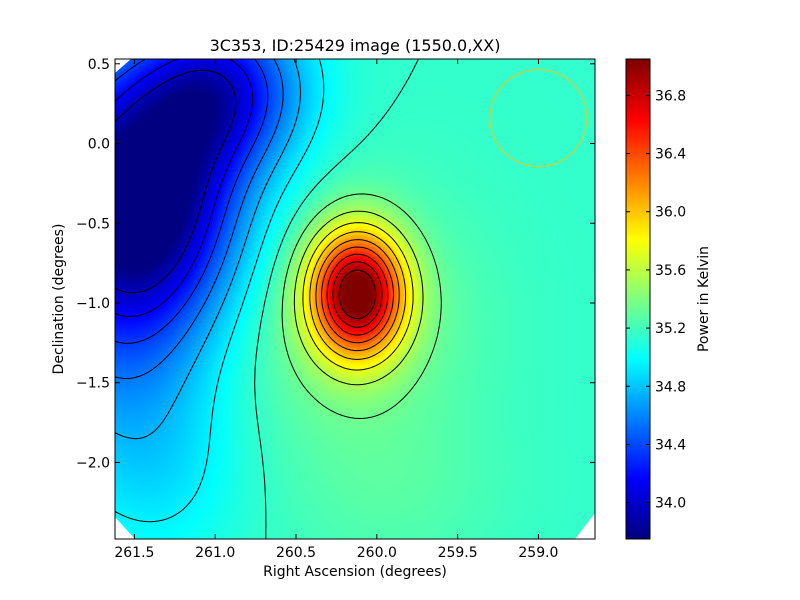  What do you see at coordinates (670, 387) in the screenshot?
I see `colorbar-tick-label-2: 34.8` at bounding box center [670, 387].